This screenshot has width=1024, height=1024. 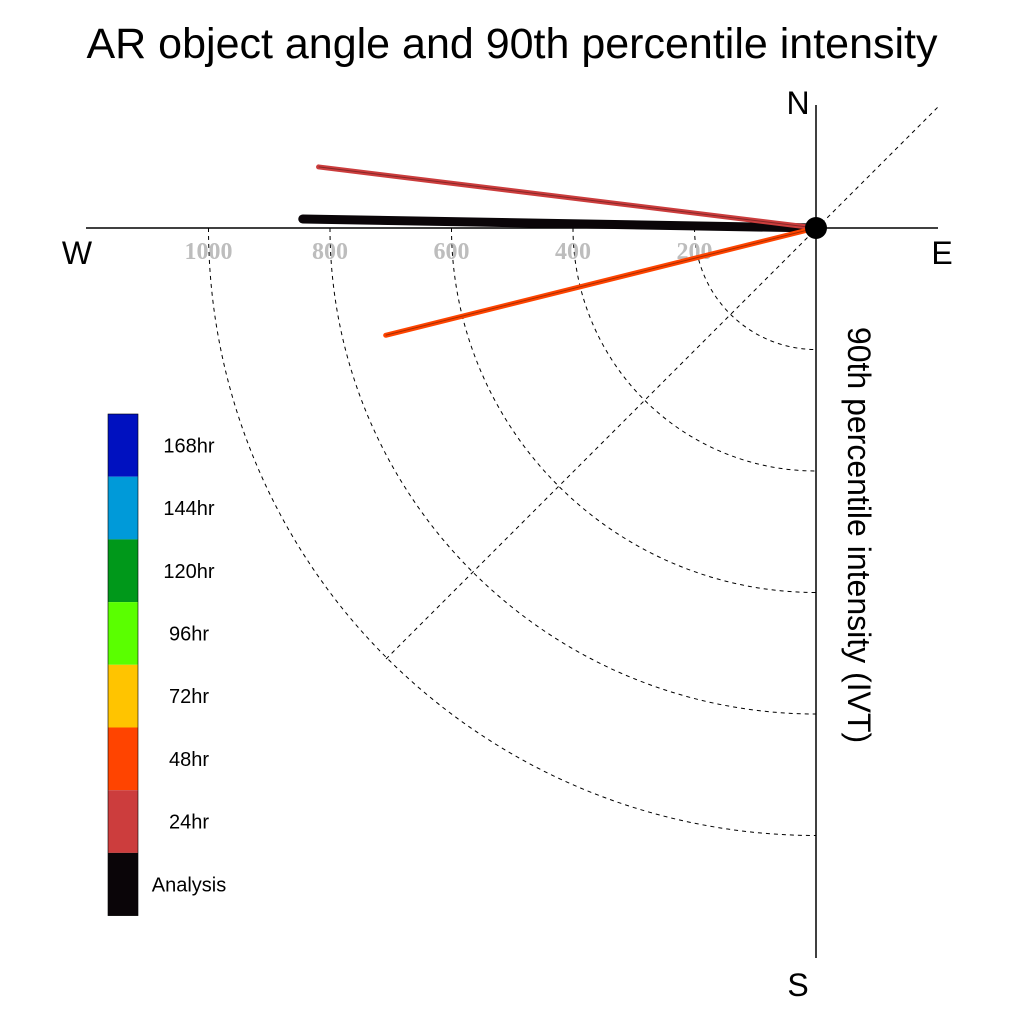 I want to click on legend: 168hr 144hr 120hr 96hr 72hr 48hr 24hr Analysis, so click(x=166, y=664).